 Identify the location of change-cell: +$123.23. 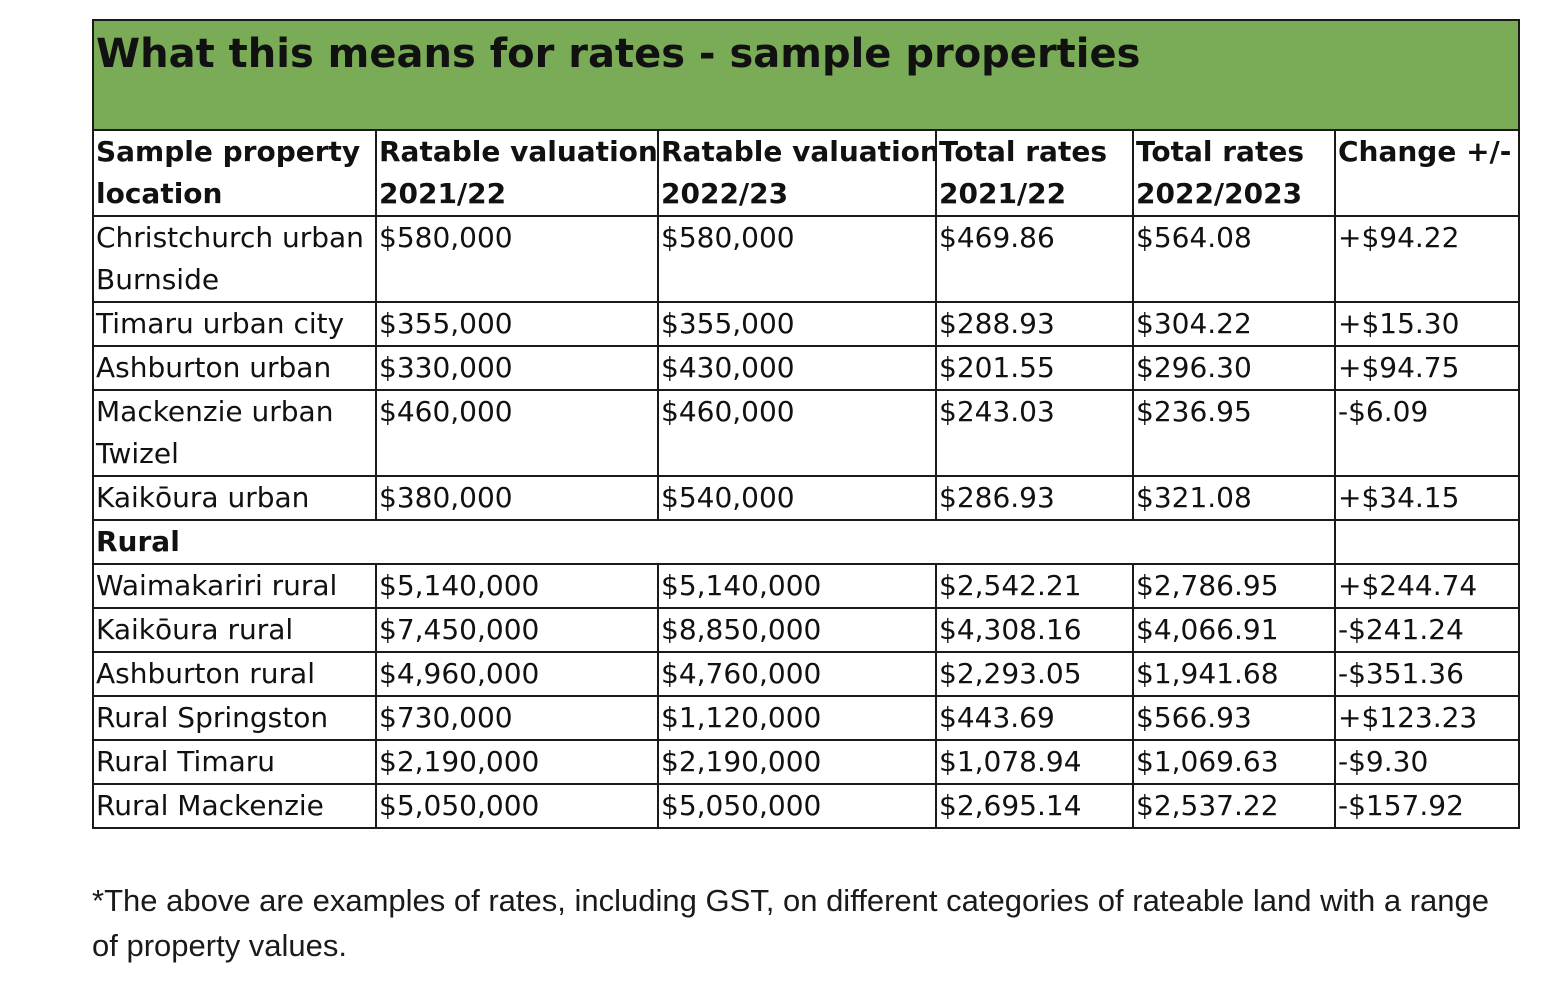
(1427, 718).